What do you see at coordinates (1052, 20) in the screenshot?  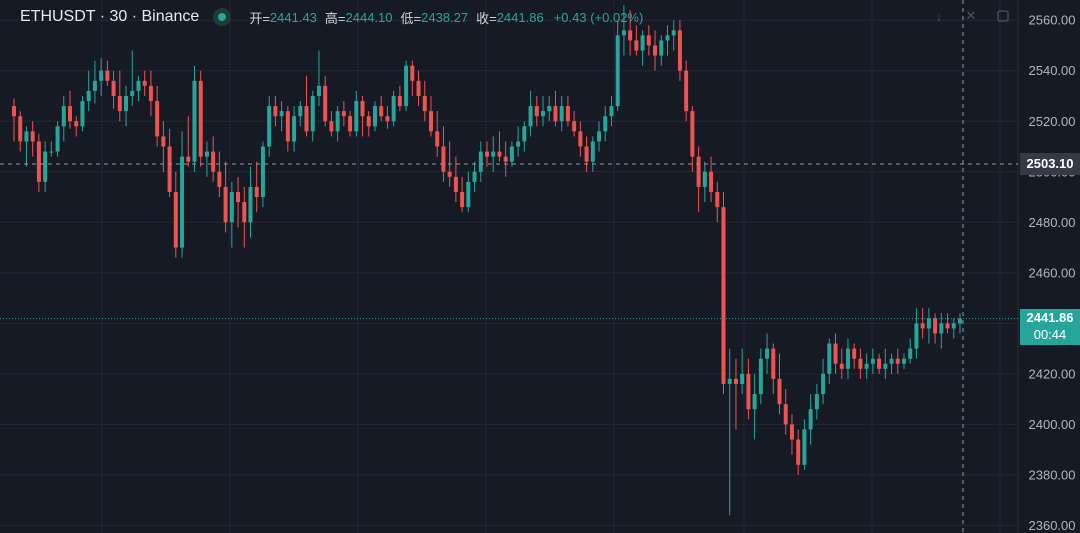 I see `y-tick-label: 2560.00` at bounding box center [1052, 20].